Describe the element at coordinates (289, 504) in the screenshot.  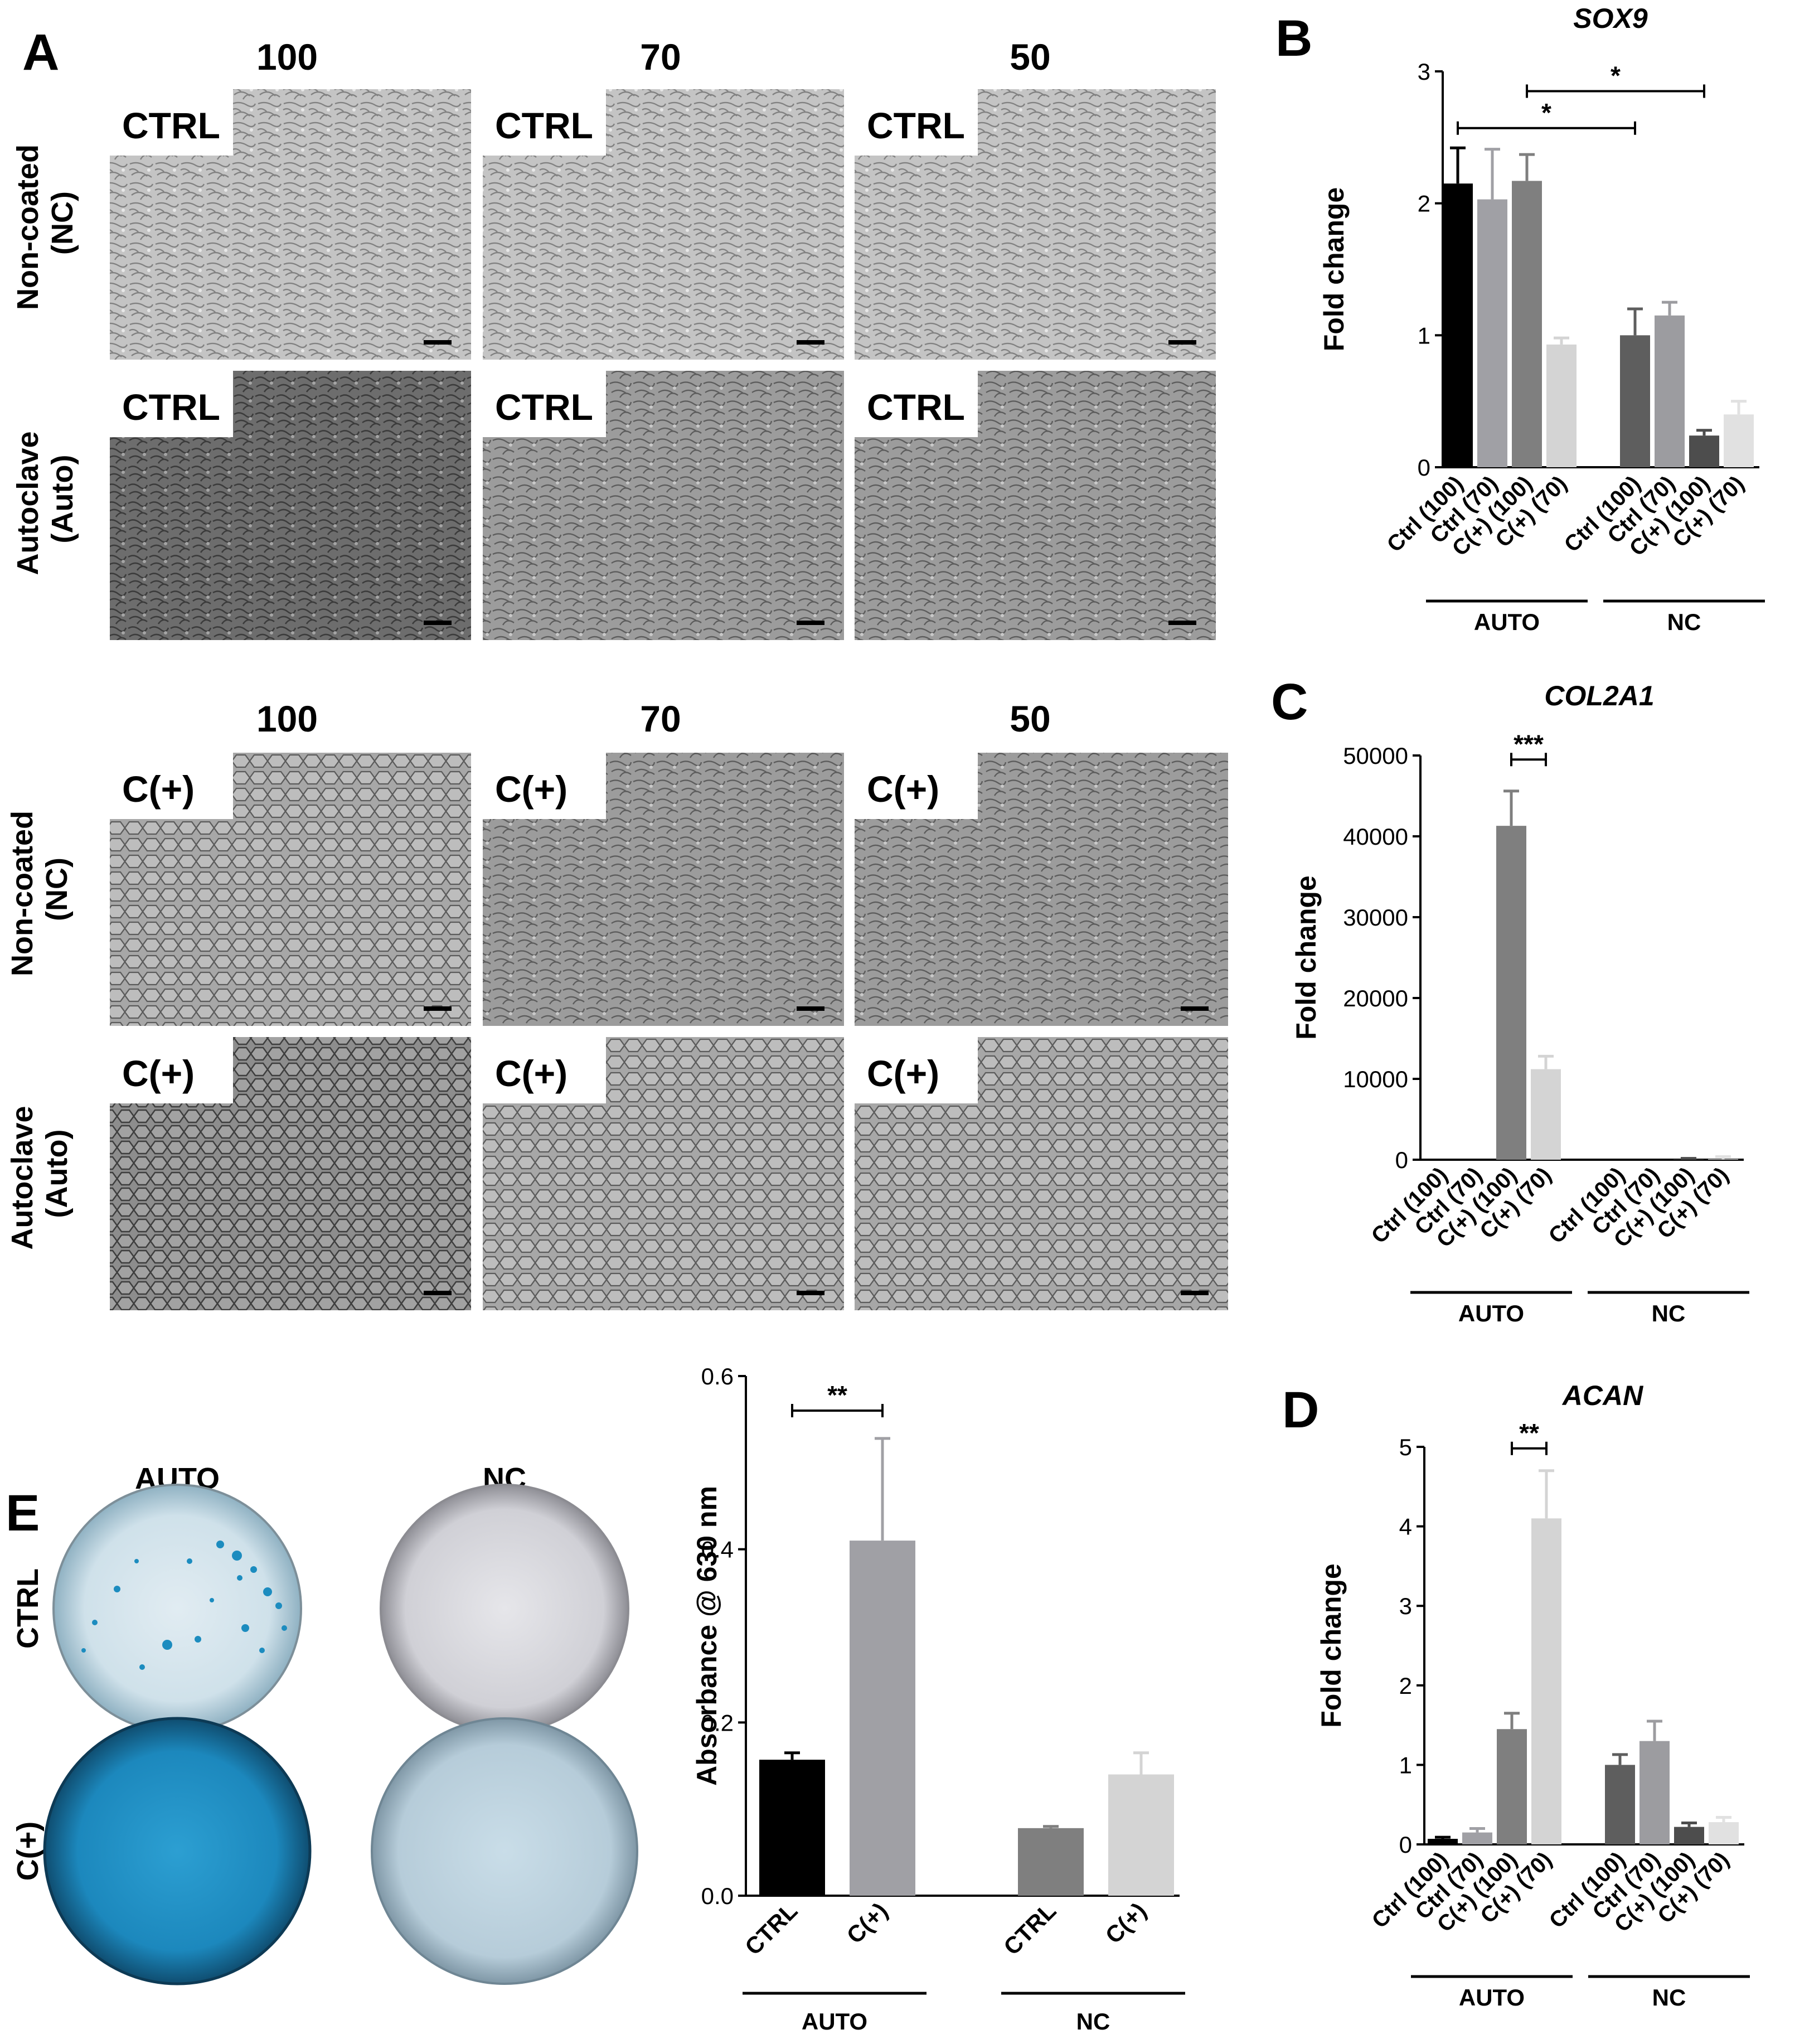
I see `micrograph-auto-ctrl-100: CTRL` at that location.